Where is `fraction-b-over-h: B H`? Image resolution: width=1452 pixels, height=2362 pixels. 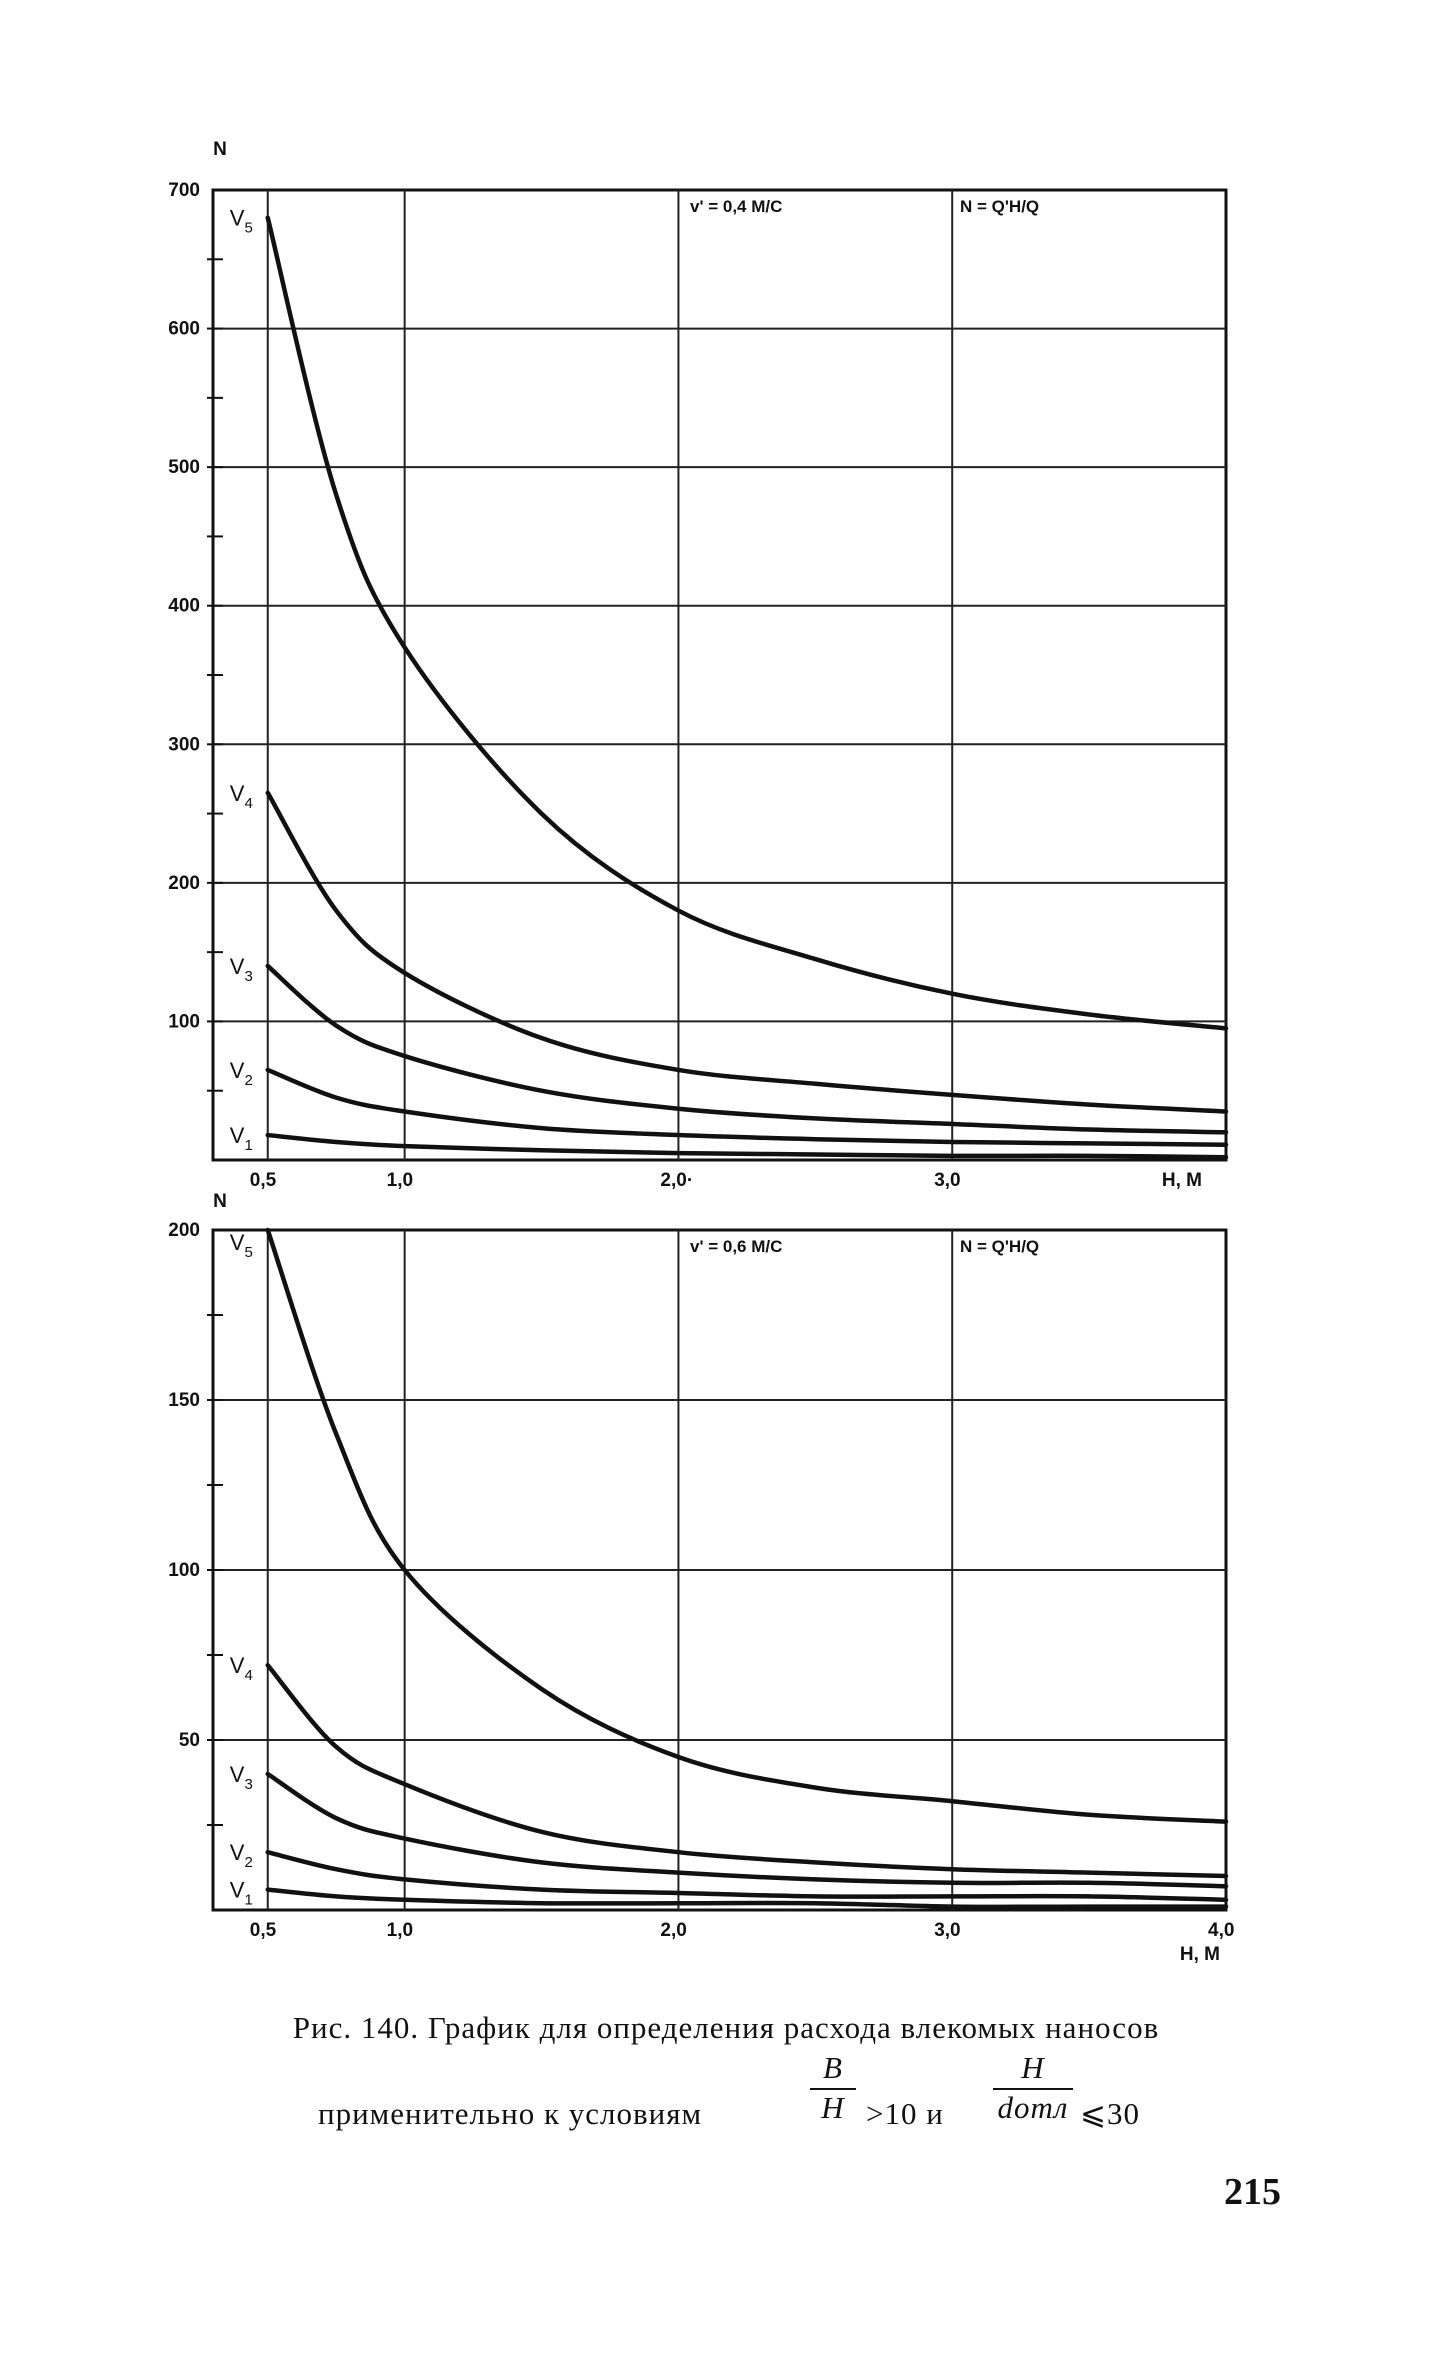 fraction-b-over-h: B H is located at coordinates (833, 2088).